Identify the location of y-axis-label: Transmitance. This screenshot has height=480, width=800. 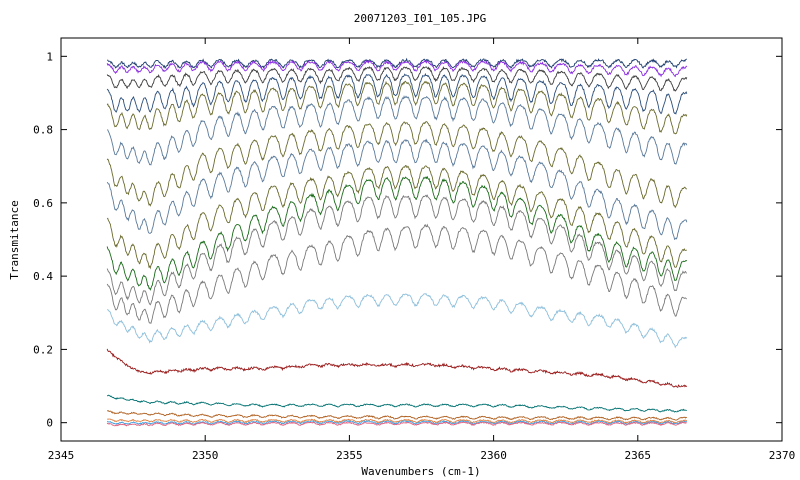
(14, 239).